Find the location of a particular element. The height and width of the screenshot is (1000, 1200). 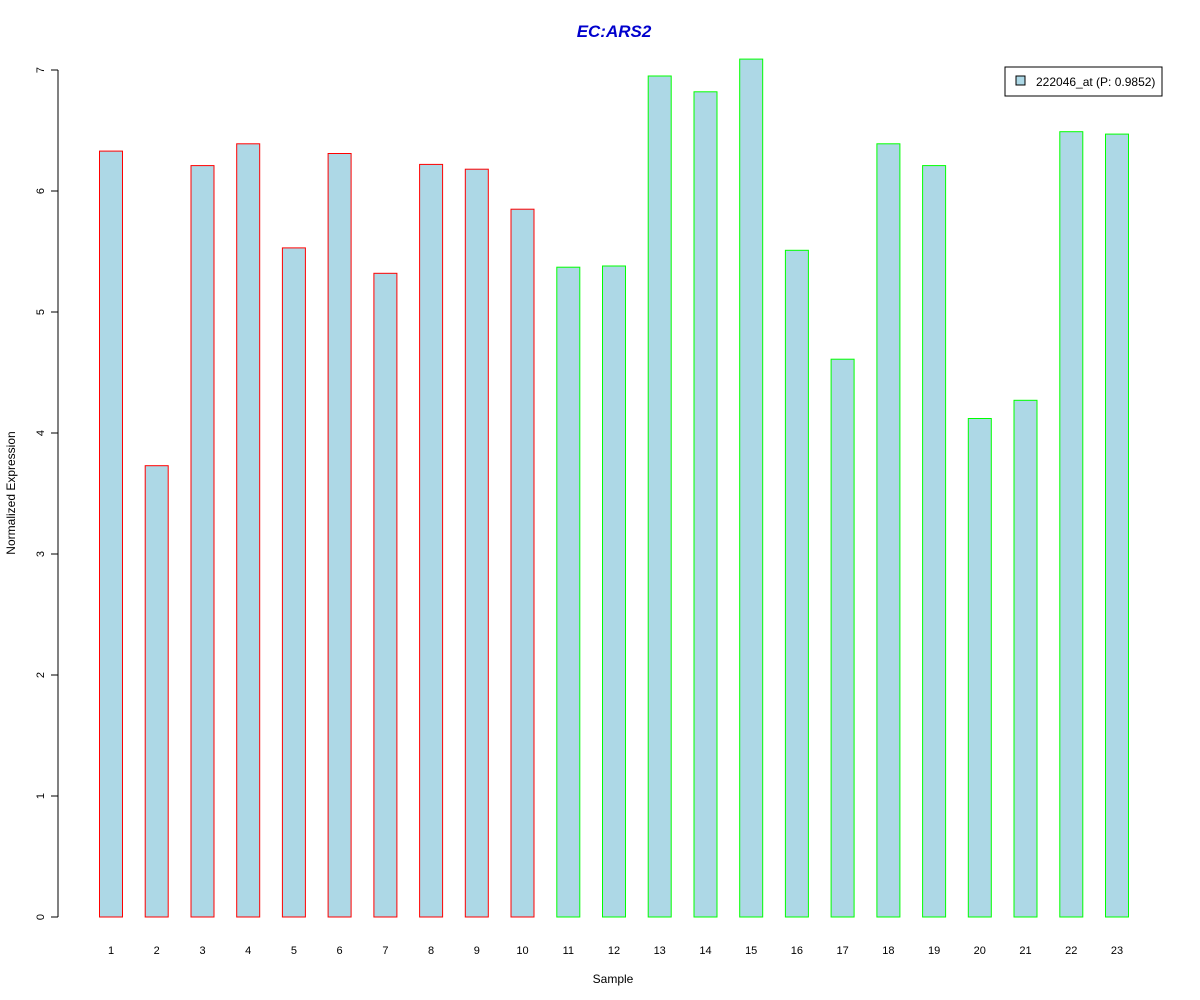

x-axis-tick-label: 14 is located at coordinates (705, 951).